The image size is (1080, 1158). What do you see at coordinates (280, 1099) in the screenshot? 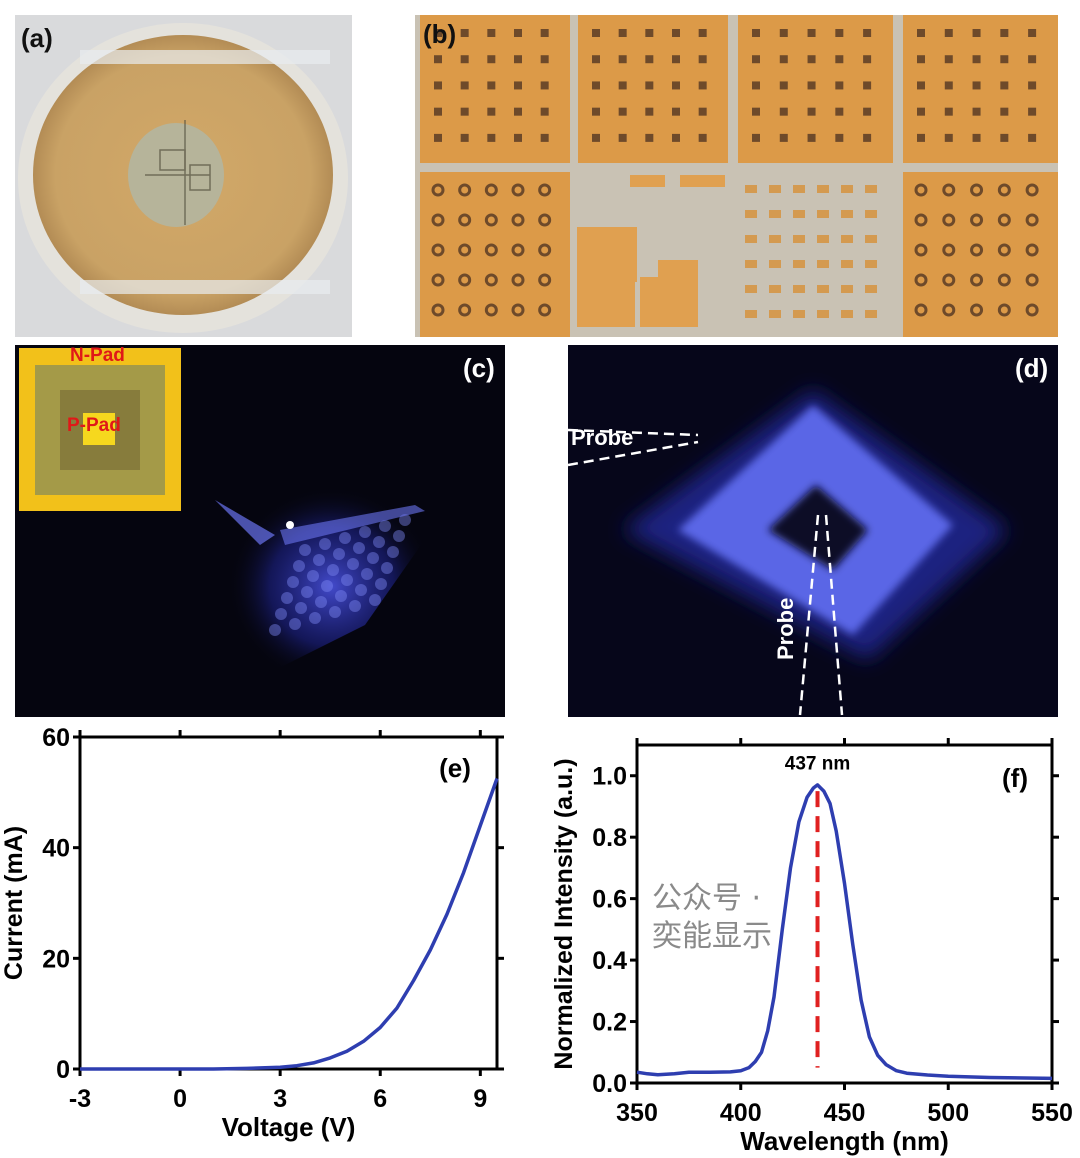
I see `x-tick-label: 3` at bounding box center [280, 1099].